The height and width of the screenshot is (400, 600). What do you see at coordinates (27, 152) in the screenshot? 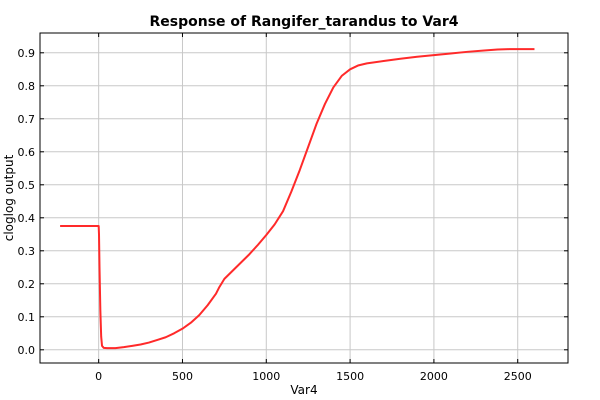
I see `y-tick-label: 0.6` at bounding box center [27, 152].